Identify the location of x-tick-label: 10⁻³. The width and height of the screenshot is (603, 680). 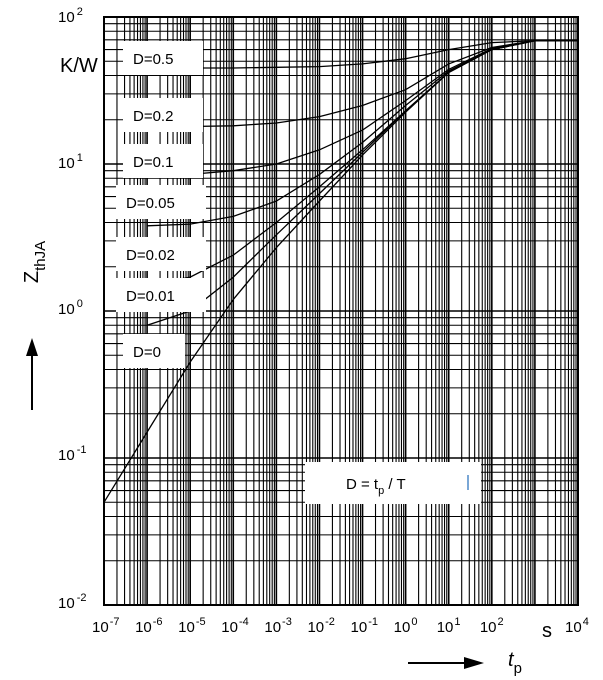
(277, 626).